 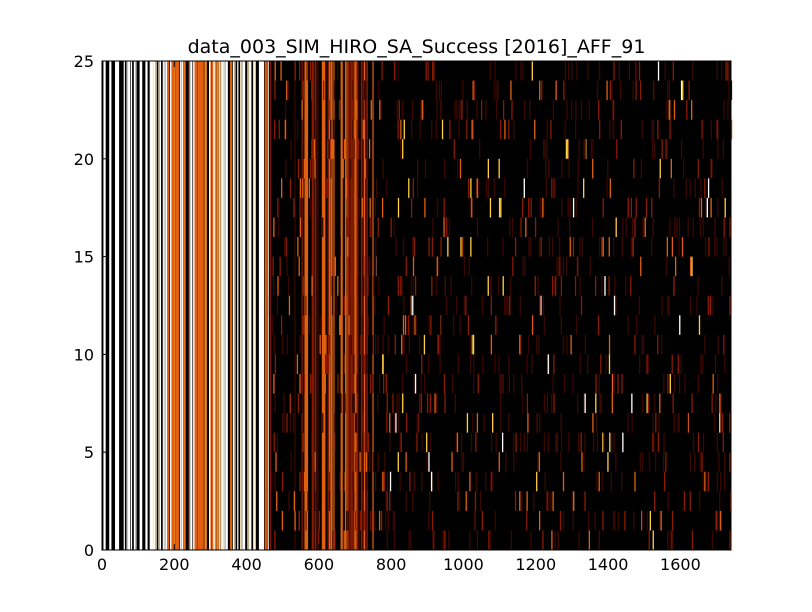 What do you see at coordinates (174, 564) in the screenshot?
I see `x-tick-label: 200` at bounding box center [174, 564].